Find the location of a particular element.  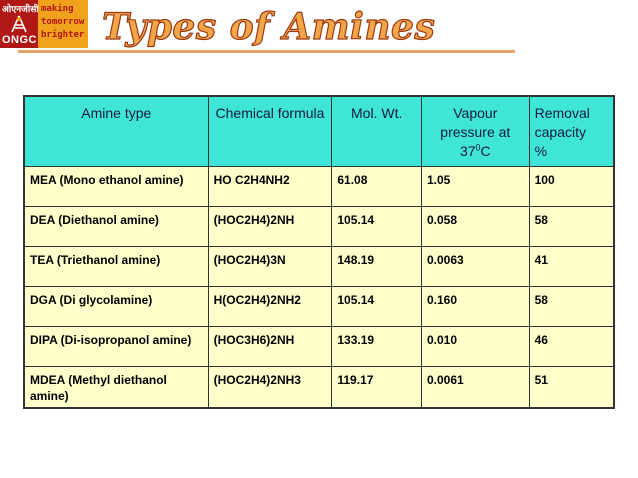

cell-formula: (HOC2H4)2NH is located at coordinates (270, 226).